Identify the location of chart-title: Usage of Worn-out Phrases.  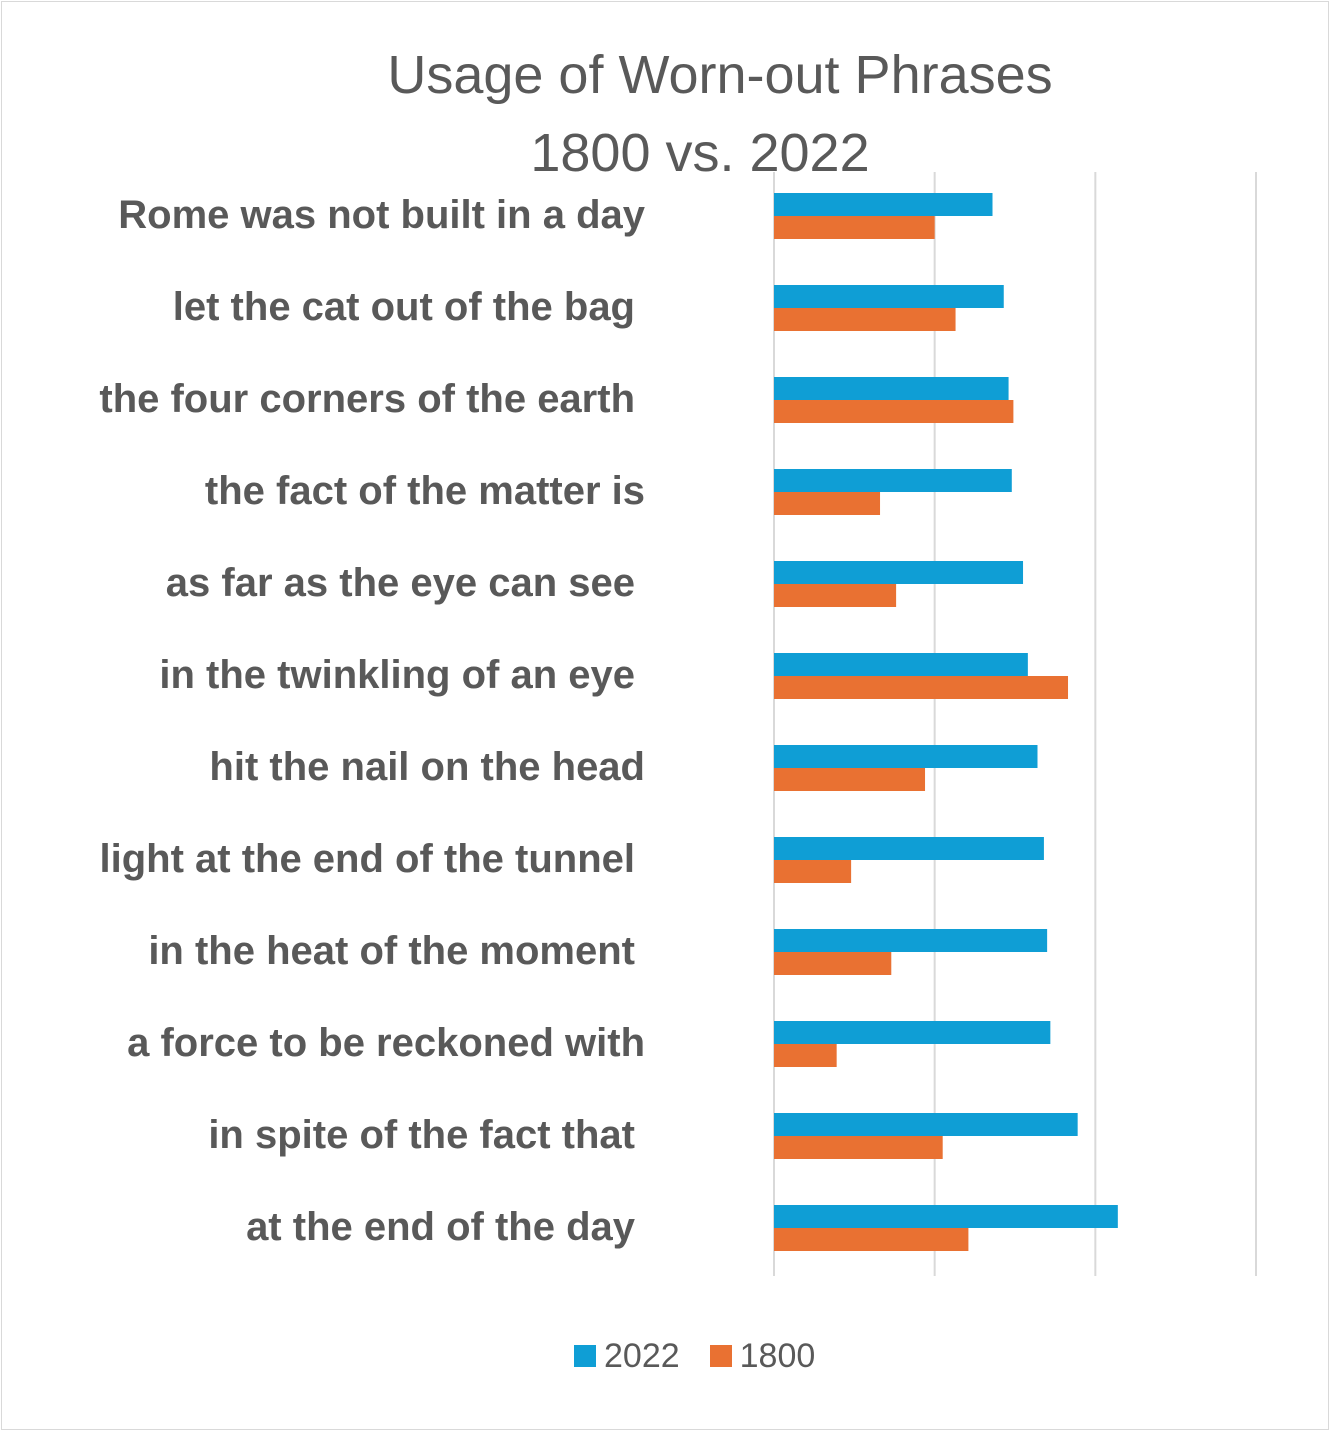
(720, 75).